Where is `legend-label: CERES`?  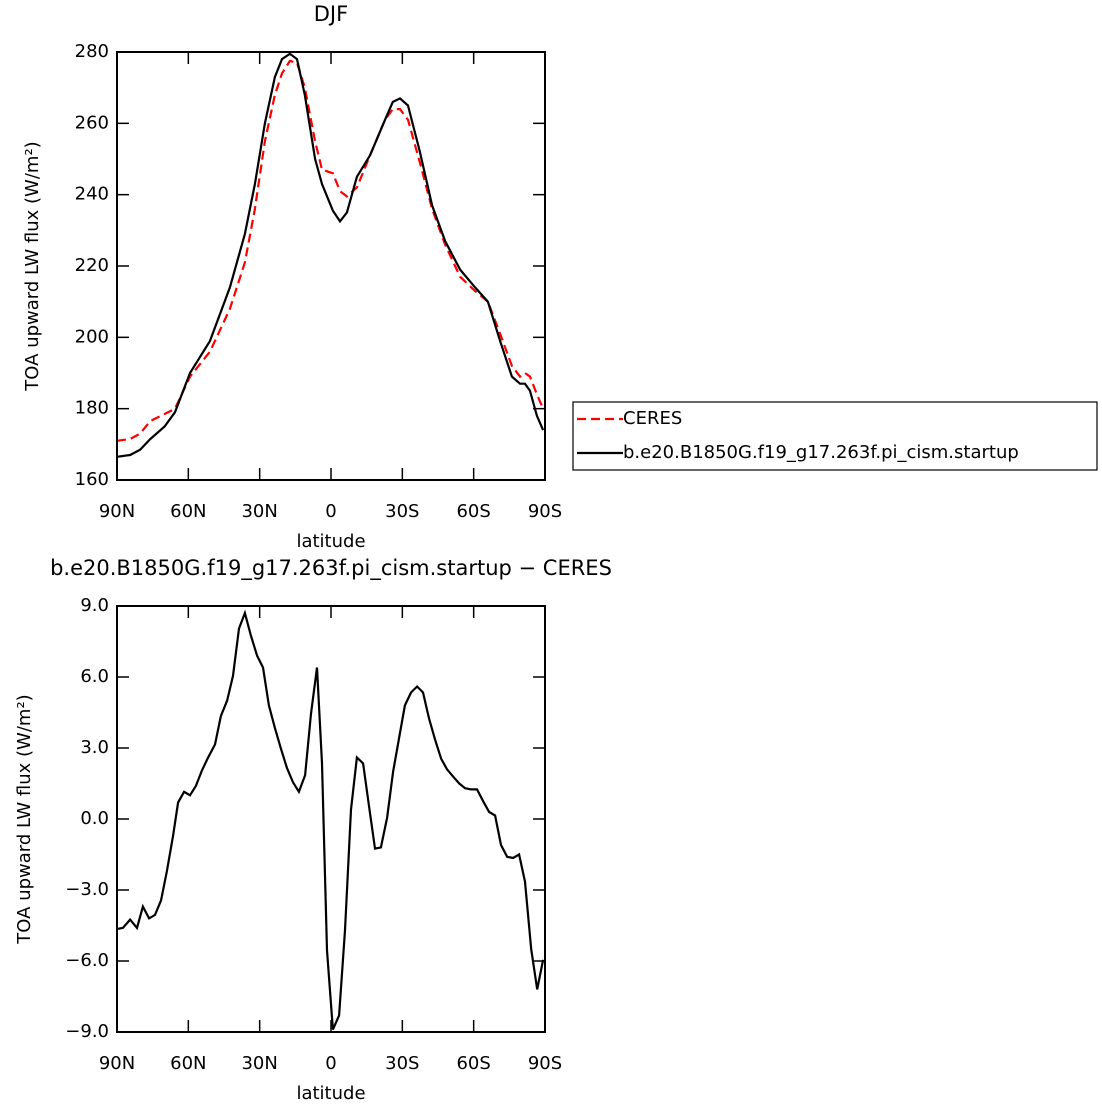 legend-label: CERES is located at coordinates (652, 418).